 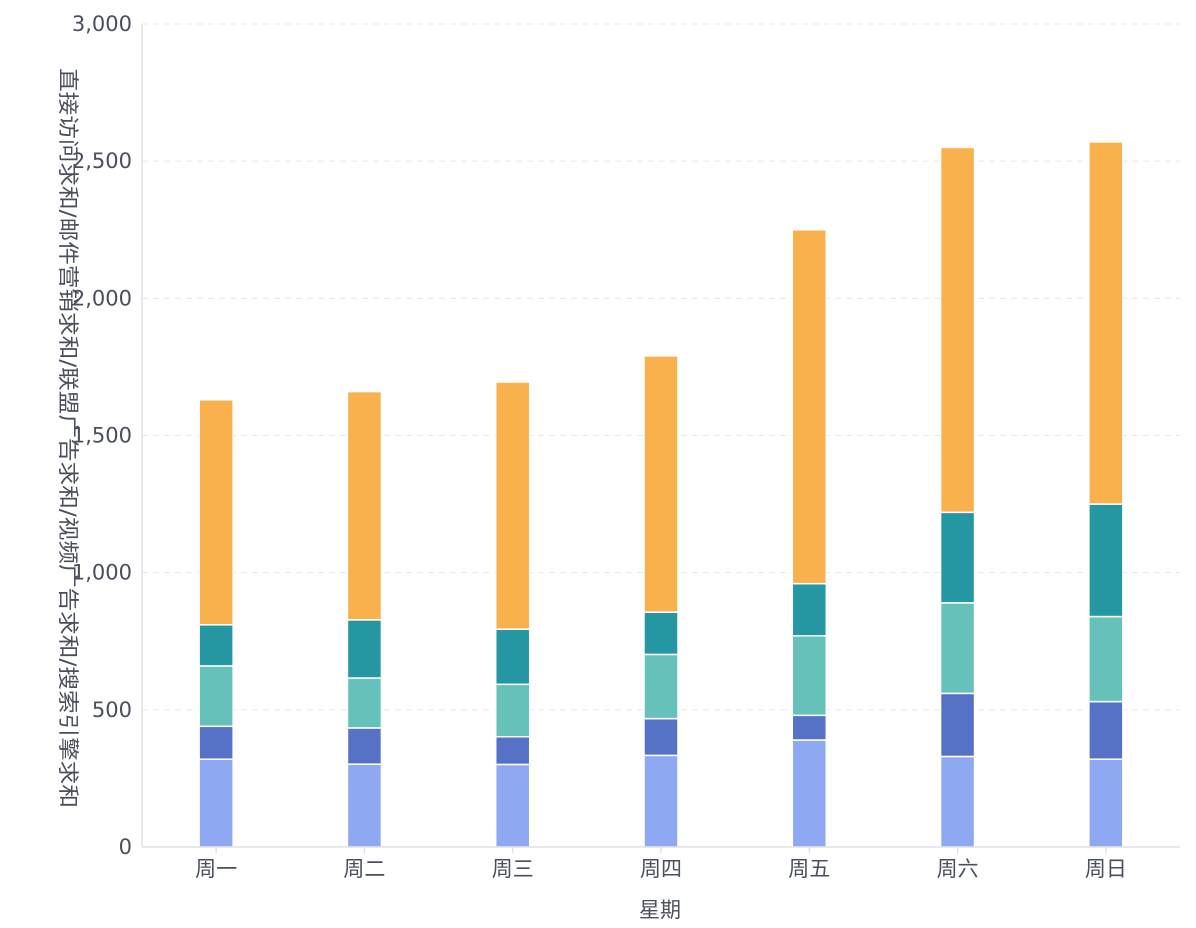 What do you see at coordinates (364, 746) in the screenshot?
I see `bar-segment-周二-s2` at bounding box center [364, 746].